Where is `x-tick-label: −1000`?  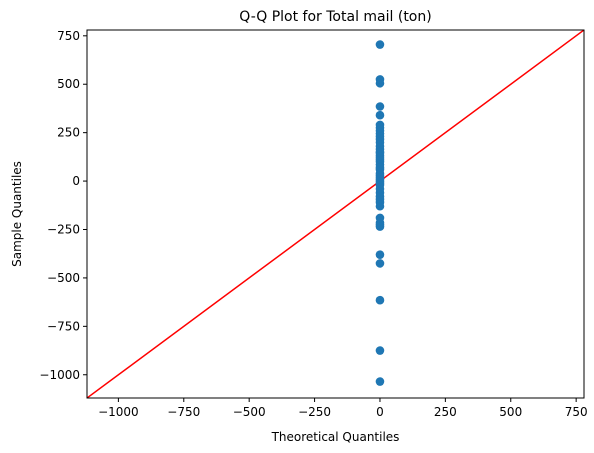
x-tick-label: −1000 is located at coordinates (118, 412).